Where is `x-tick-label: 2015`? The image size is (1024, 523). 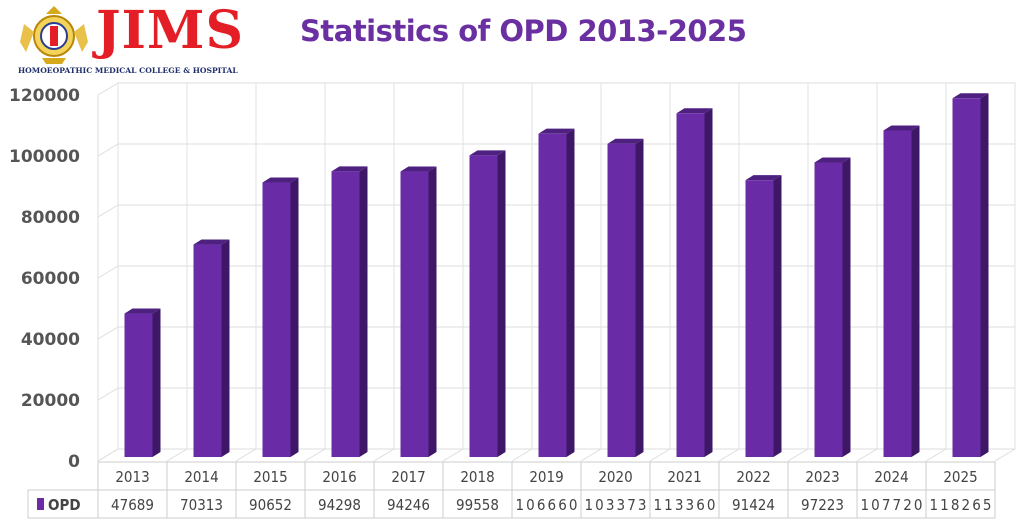 x-tick-label: 2015 is located at coordinates (270, 477).